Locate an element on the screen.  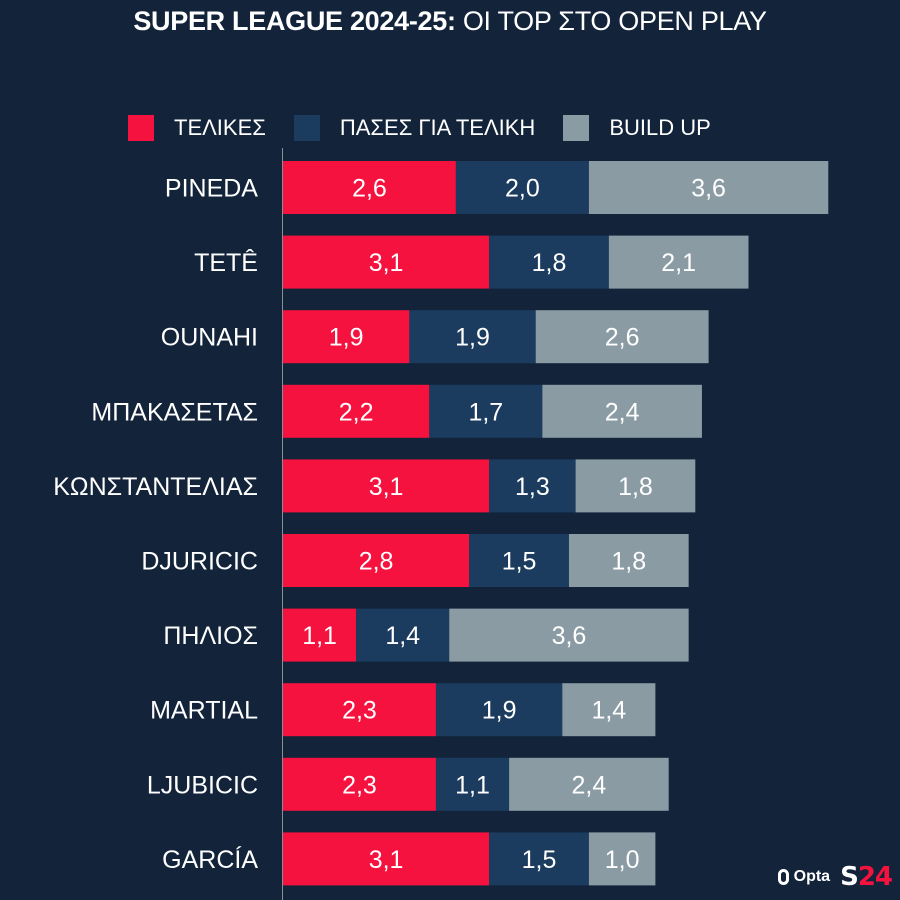
data-label-telikes-djuricic: 2,8 is located at coordinates (376, 562).